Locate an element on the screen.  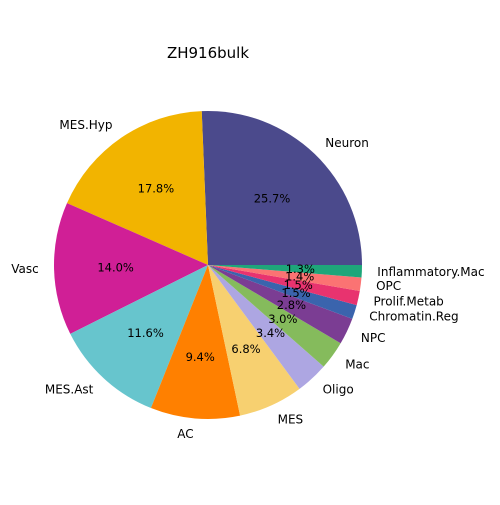
slice-percent-ac: 9.4% is located at coordinates (200, 357).